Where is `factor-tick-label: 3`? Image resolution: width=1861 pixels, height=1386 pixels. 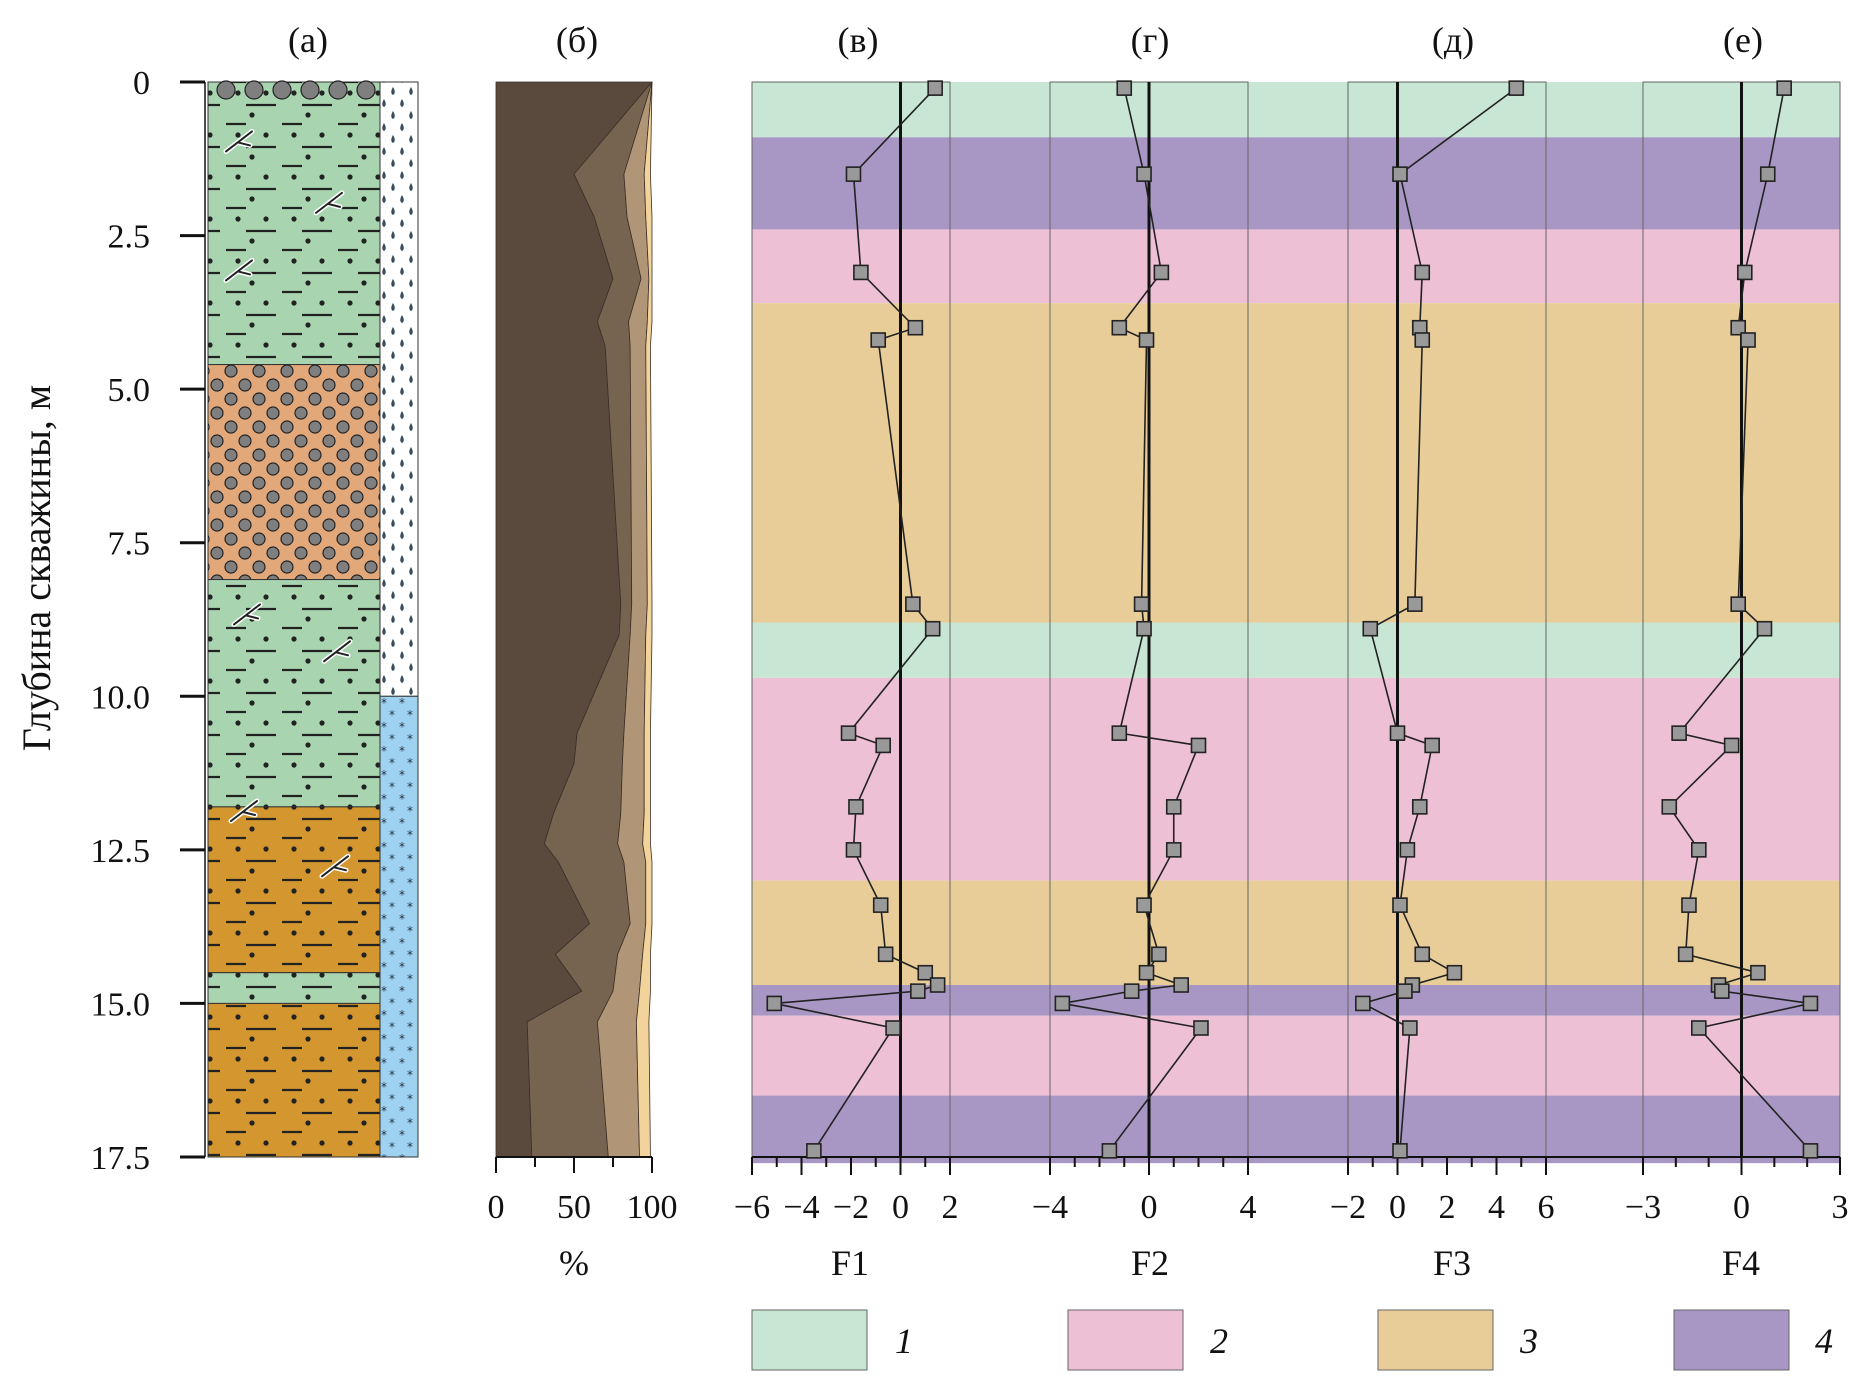
factor-tick-label: 3 is located at coordinates (1840, 1207).